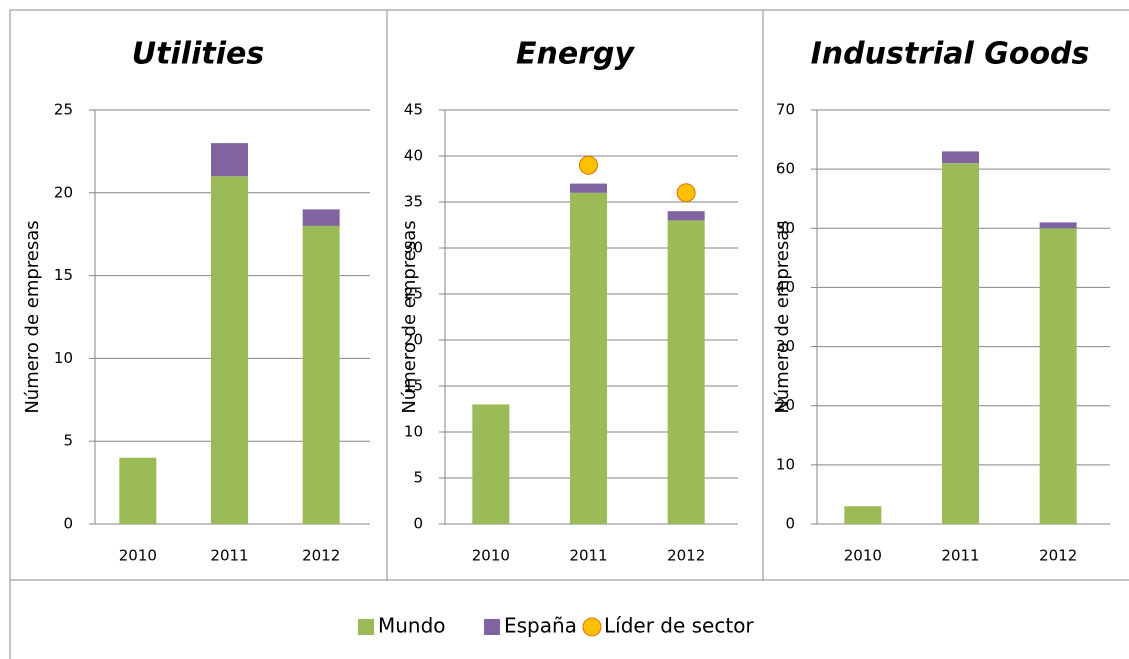 Image resolution: width=1129 pixels, height=659 pixels. I want to click on legend-label: Mundo, so click(412, 626).